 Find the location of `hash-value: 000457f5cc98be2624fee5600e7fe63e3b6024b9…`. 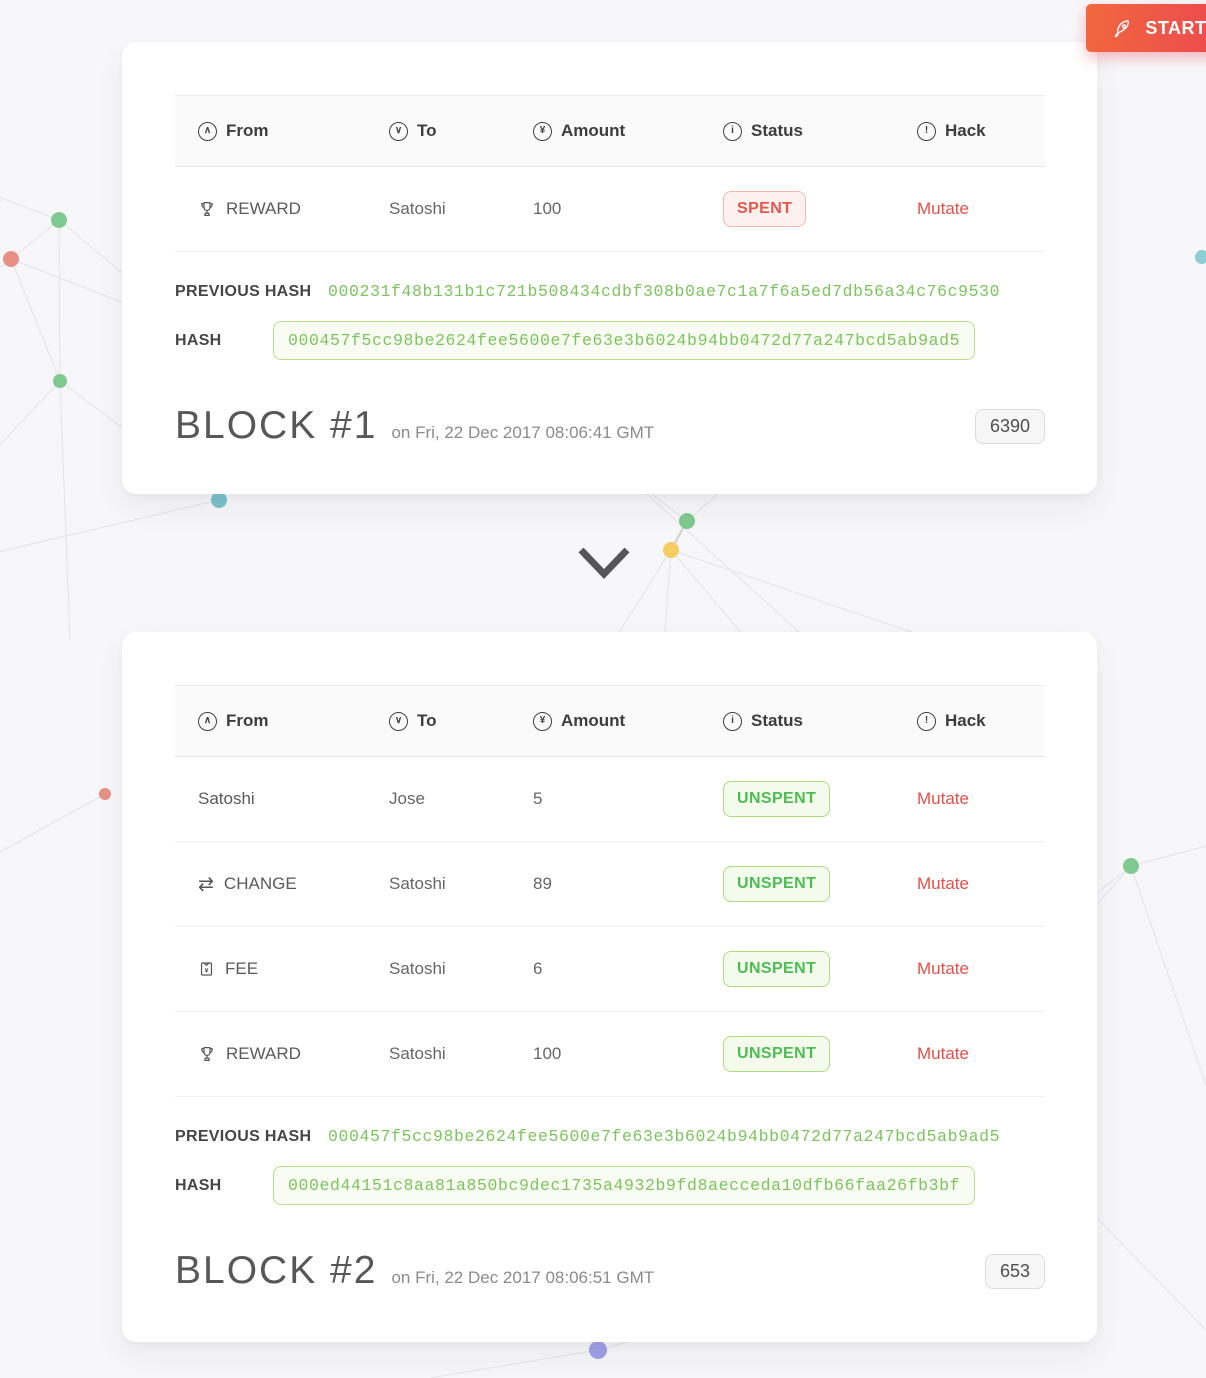

hash-value: 000457f5cc98be2624fee5600e7fe63e3b6024b9… is located at coordinates (624, 340).